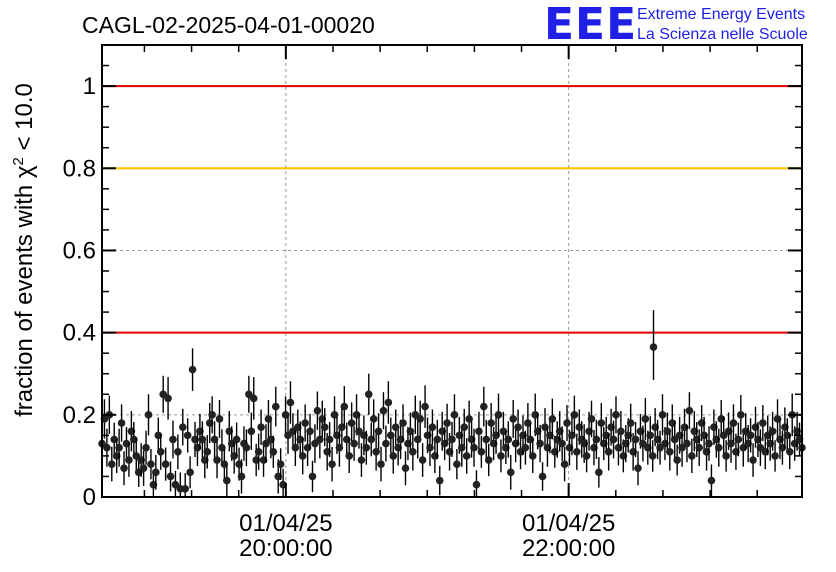 Image resolution: width=836 pixels, height=572 pixels. Describe the element at coordinates (228, 25) in the screenshot. I see `chart-title: CAGL-02-2025-04-01-00020` at that location.